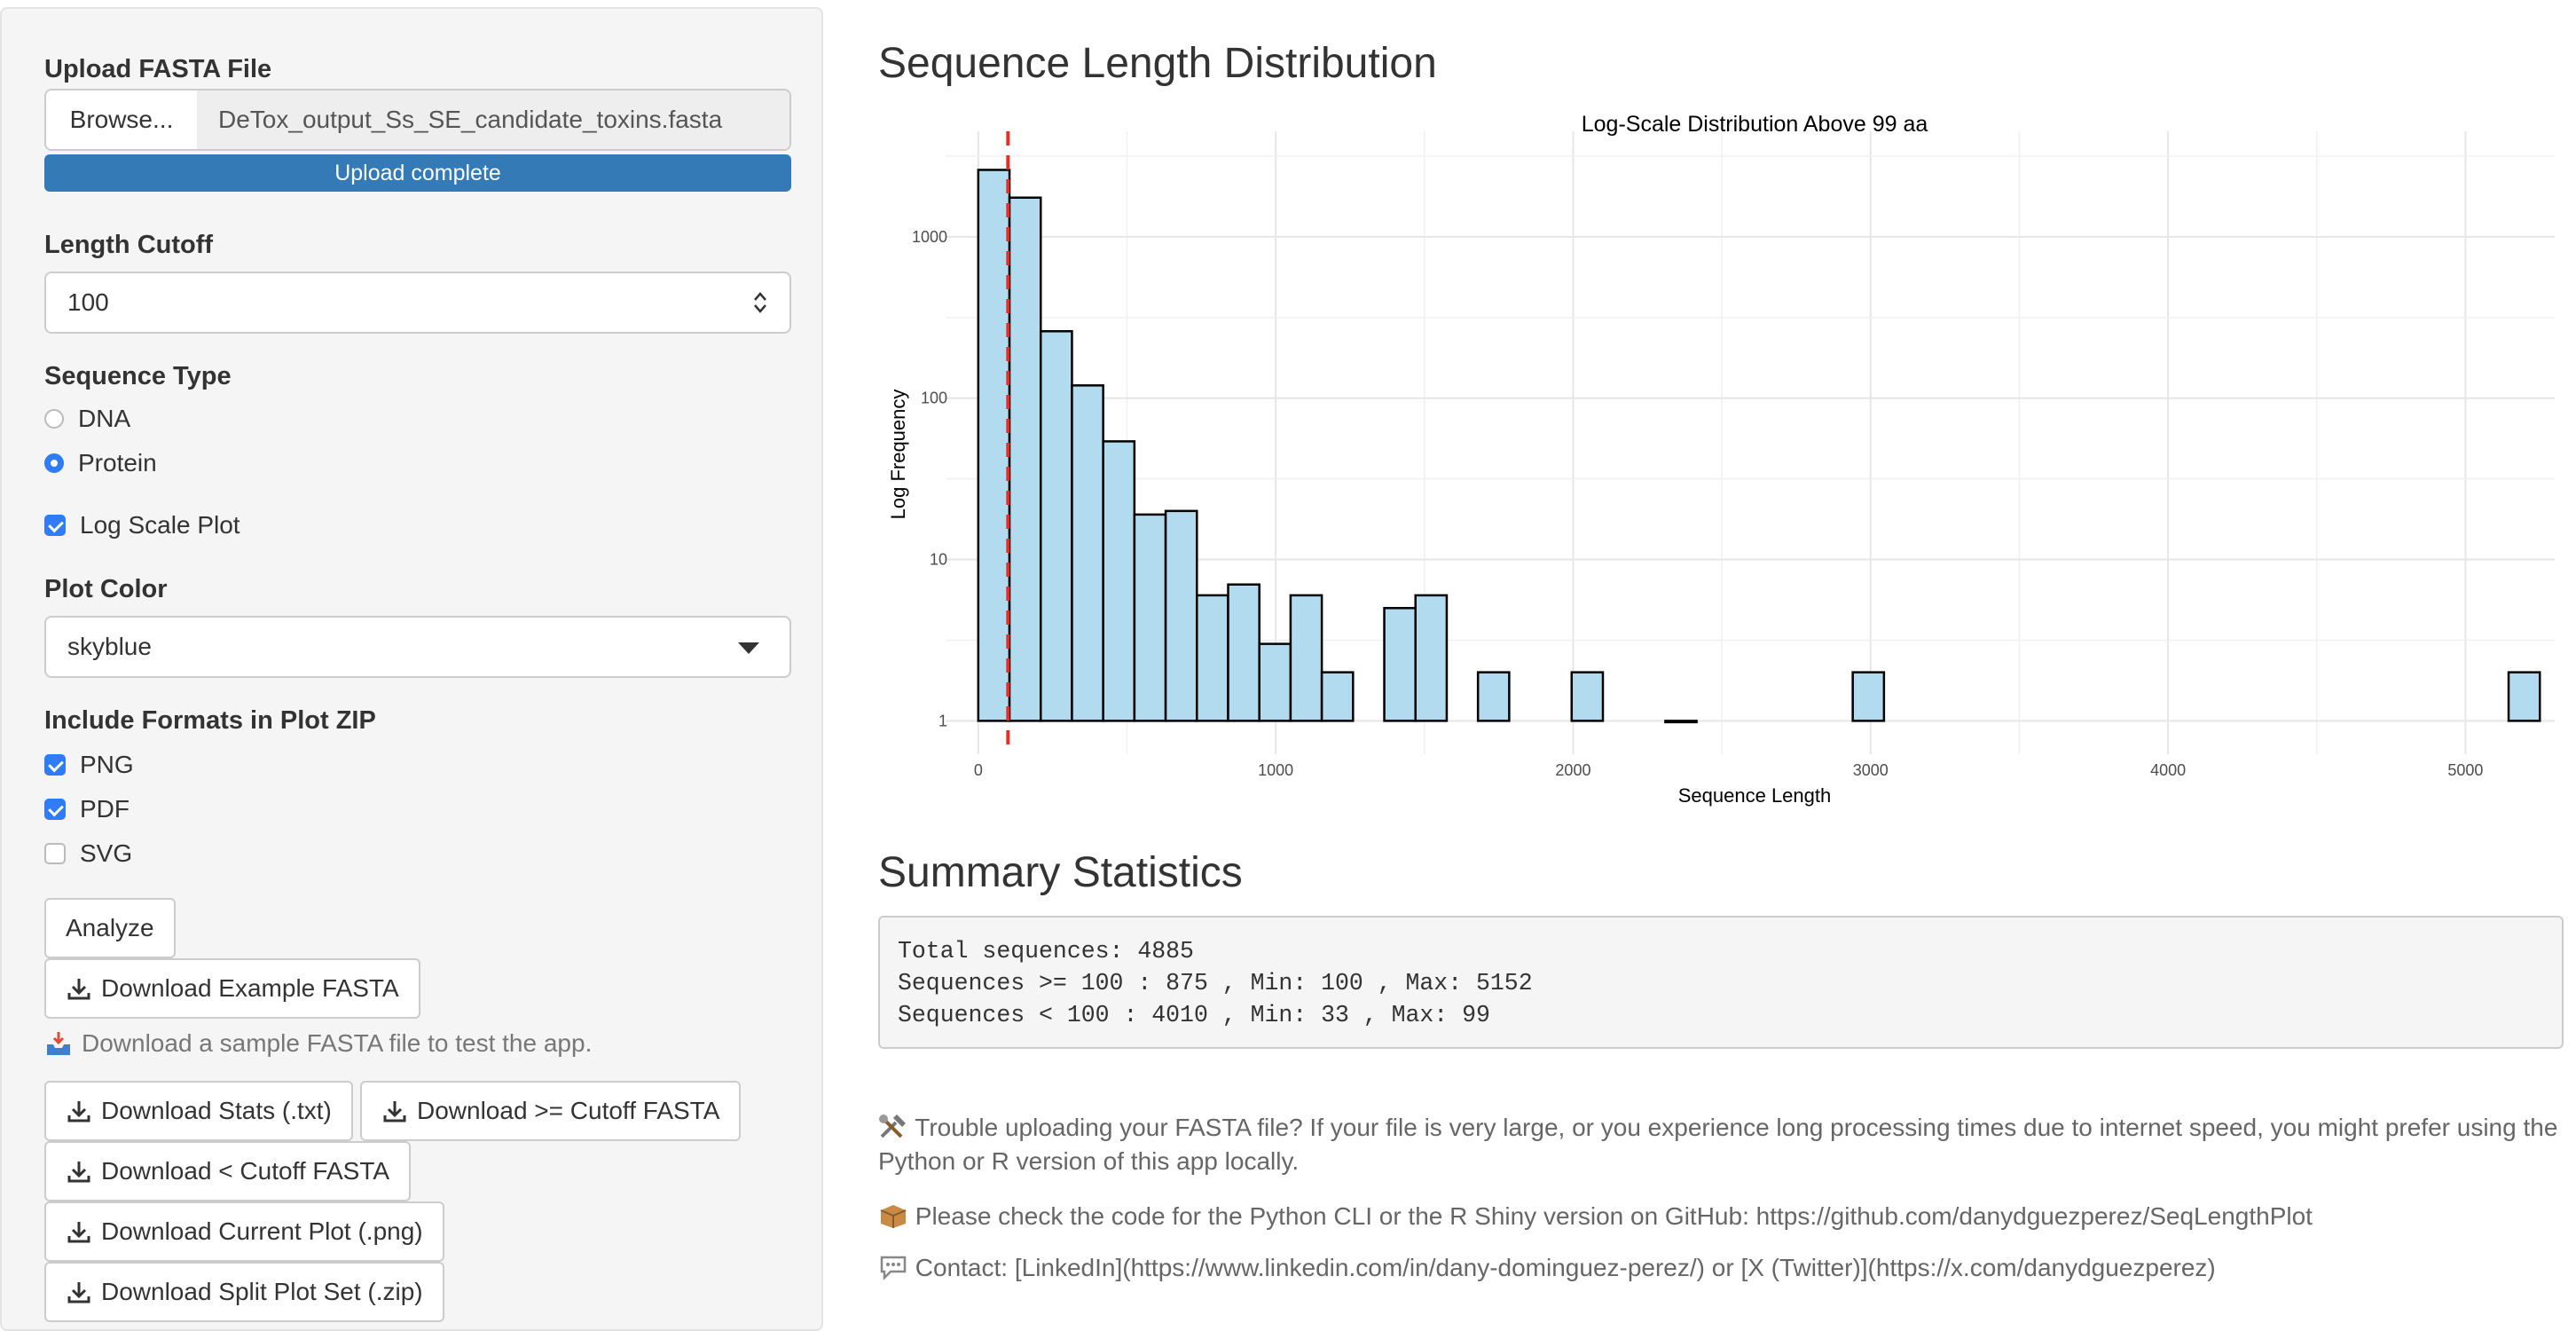  Describe the element at coordinates (250, 988) in the screenshot. I see `download-example-label: Download Example FASTA` at that location.